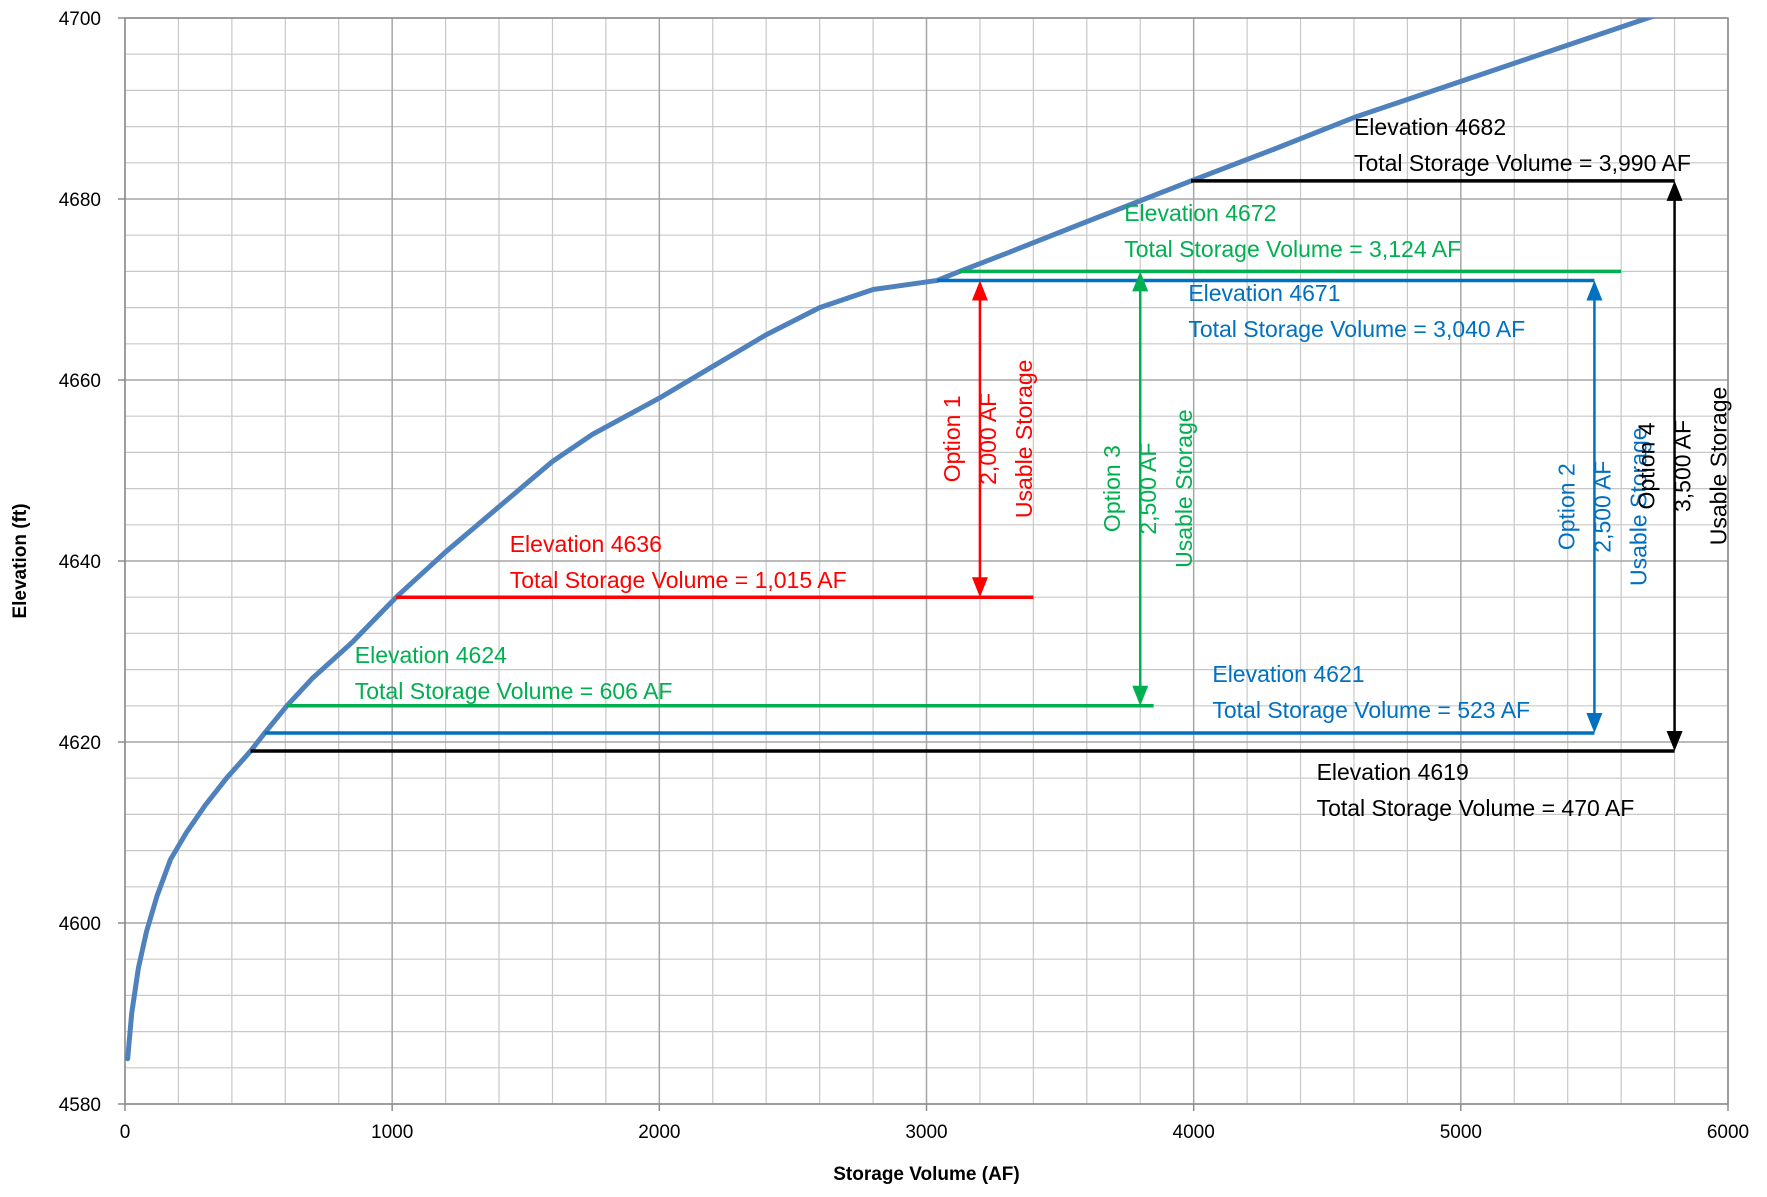 The height and width of the screenshot is (1197, 1767). Describe the element at coordinates (80, 381) in the screenshot. I see `y-tick-label: 4660` at that location.